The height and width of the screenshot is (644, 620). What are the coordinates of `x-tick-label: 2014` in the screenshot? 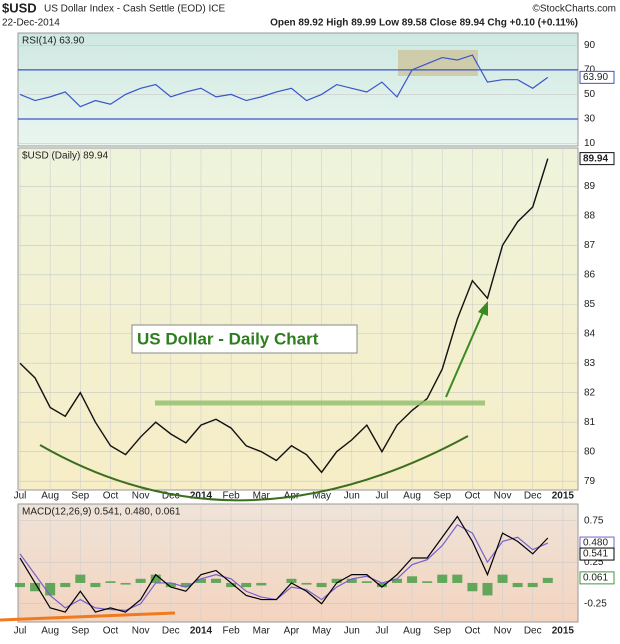 It's located at (201, 631).